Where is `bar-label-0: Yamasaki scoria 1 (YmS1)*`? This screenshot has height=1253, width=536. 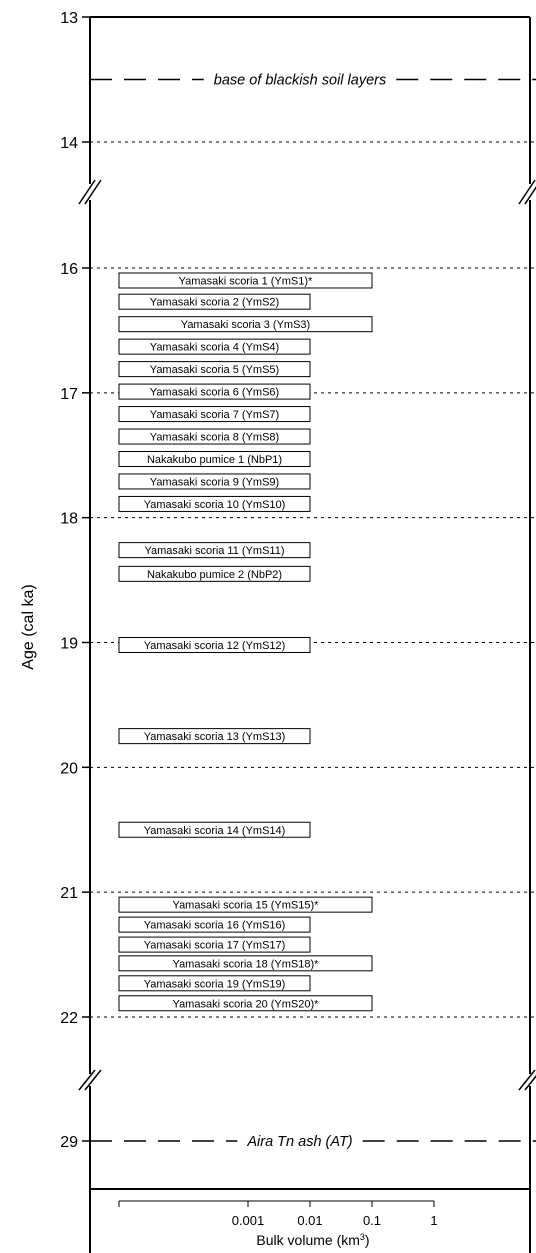
bar-label-0: Yamasaki scoria 1 (YmS1)* is located at coordinates (246, 281).